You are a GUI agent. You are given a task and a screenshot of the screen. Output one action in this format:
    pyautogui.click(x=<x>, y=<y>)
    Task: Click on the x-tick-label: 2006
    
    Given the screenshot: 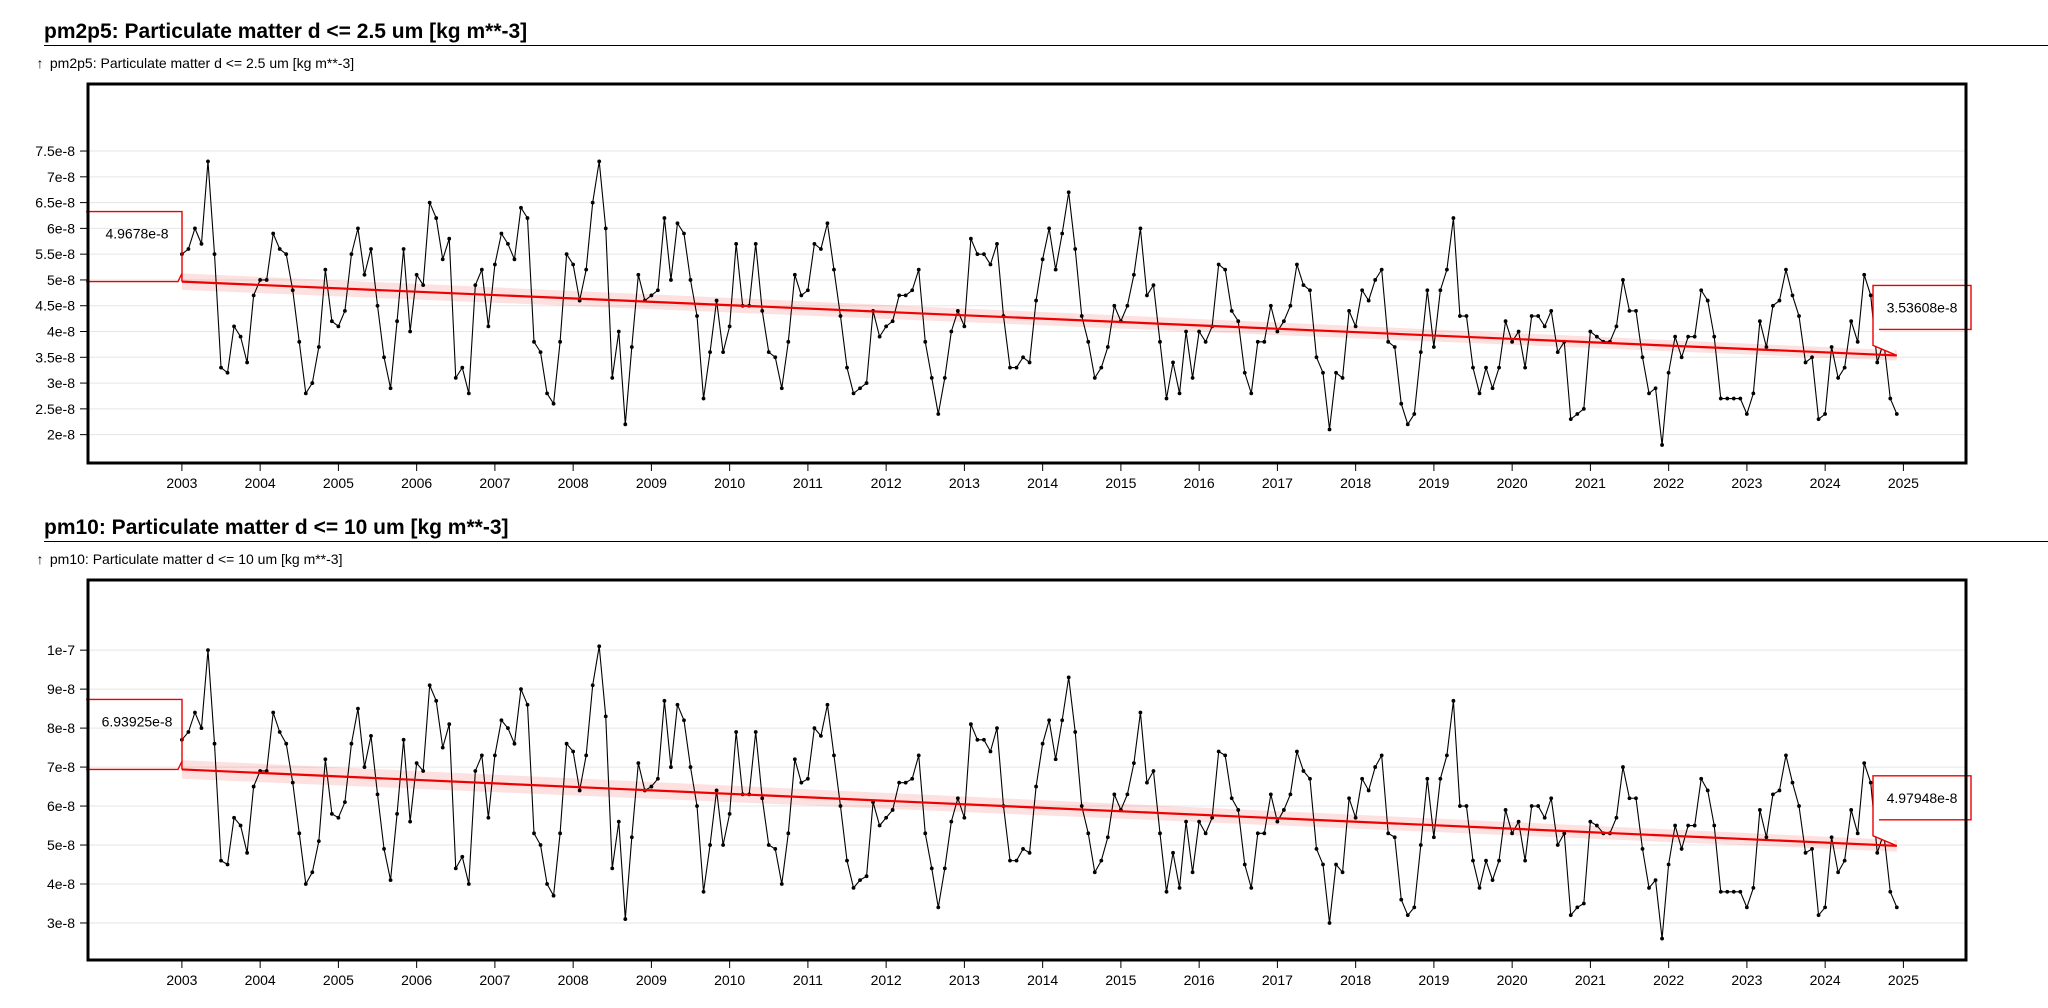 What is the action you would take?
    pyautogui.click(x=416, y=482)
    